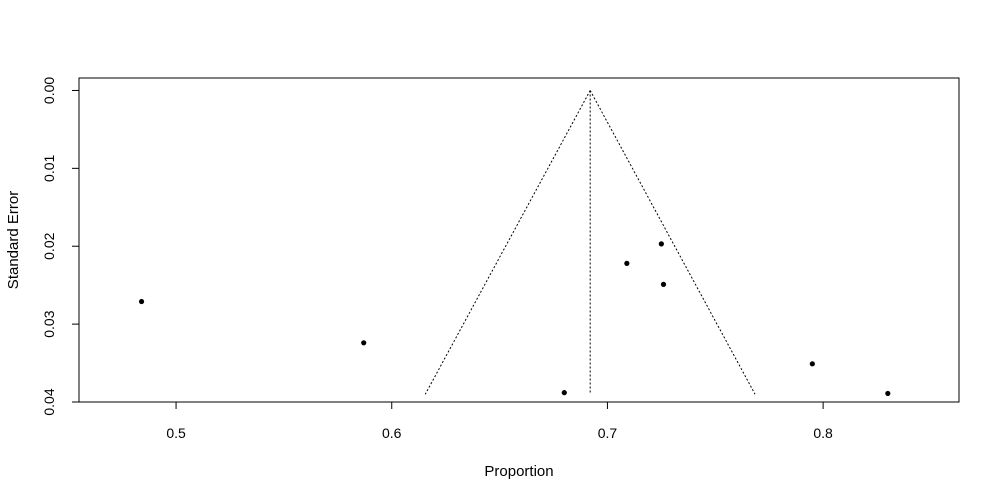 The image size is (1000, 500). Describe the element at coordinates (49, 168) in the screenshot. I see `y-tick-label: 0.01` at that location.